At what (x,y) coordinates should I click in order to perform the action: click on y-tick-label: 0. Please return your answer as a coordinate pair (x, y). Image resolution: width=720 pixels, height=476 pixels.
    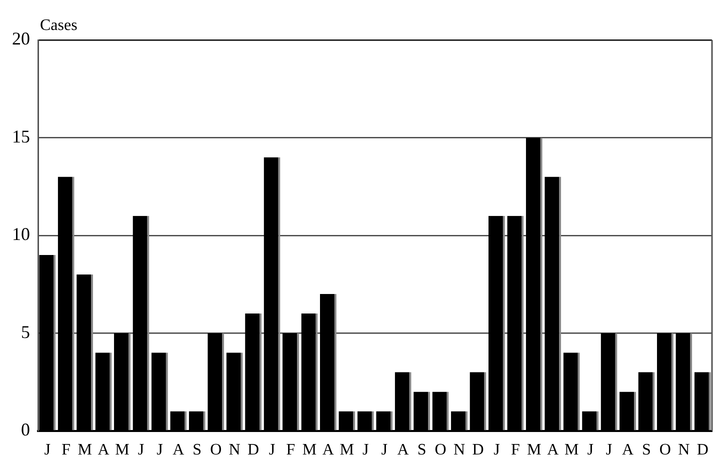
    Looking at the image, I should click on (25, 430).